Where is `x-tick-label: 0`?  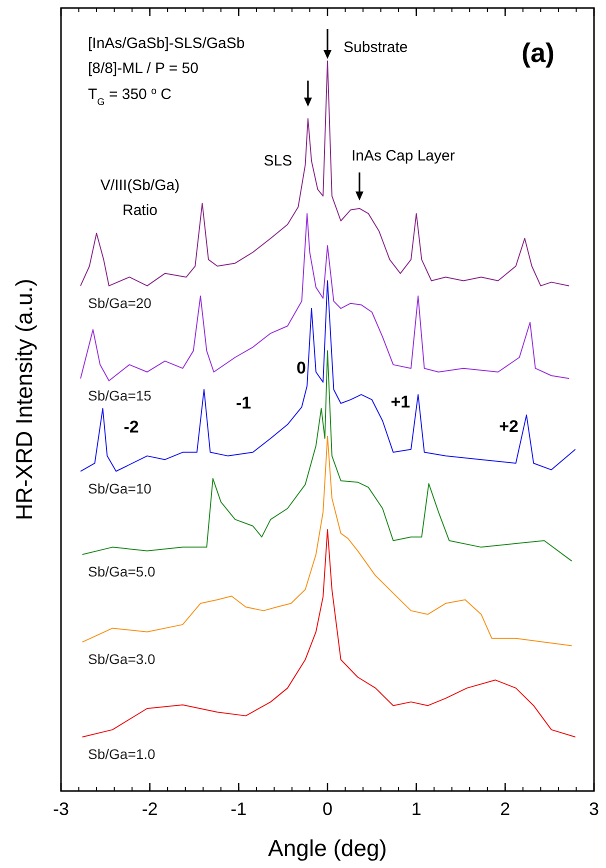 x-tick-label: 0 is located at coordinates (327, 809).